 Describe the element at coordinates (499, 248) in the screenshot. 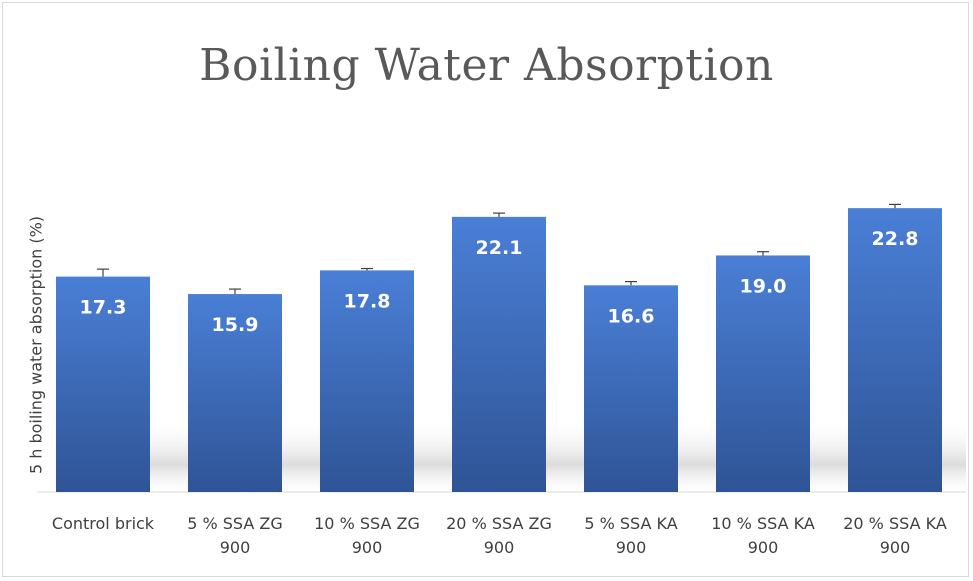

I see `data-label: 22.1` at that location.